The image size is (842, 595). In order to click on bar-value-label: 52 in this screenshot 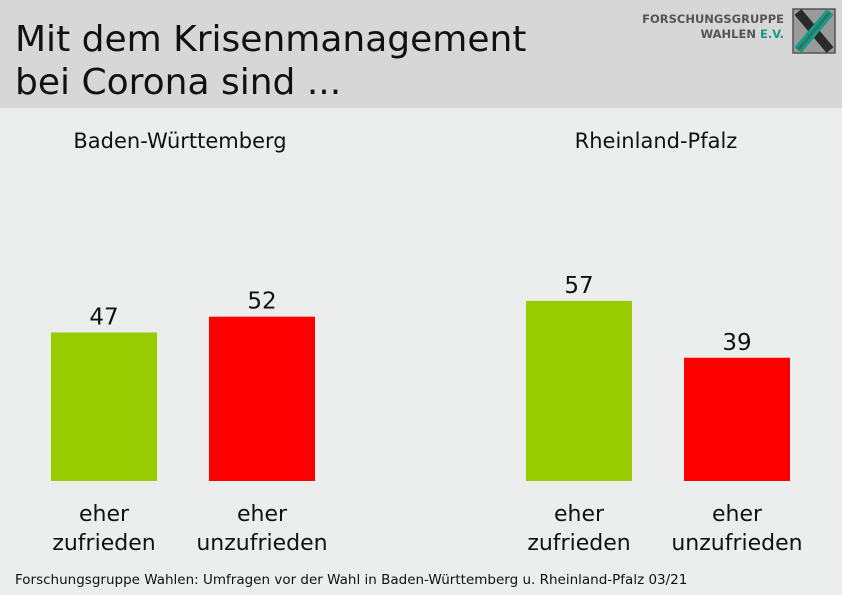, I will do `click(261, 302)`.